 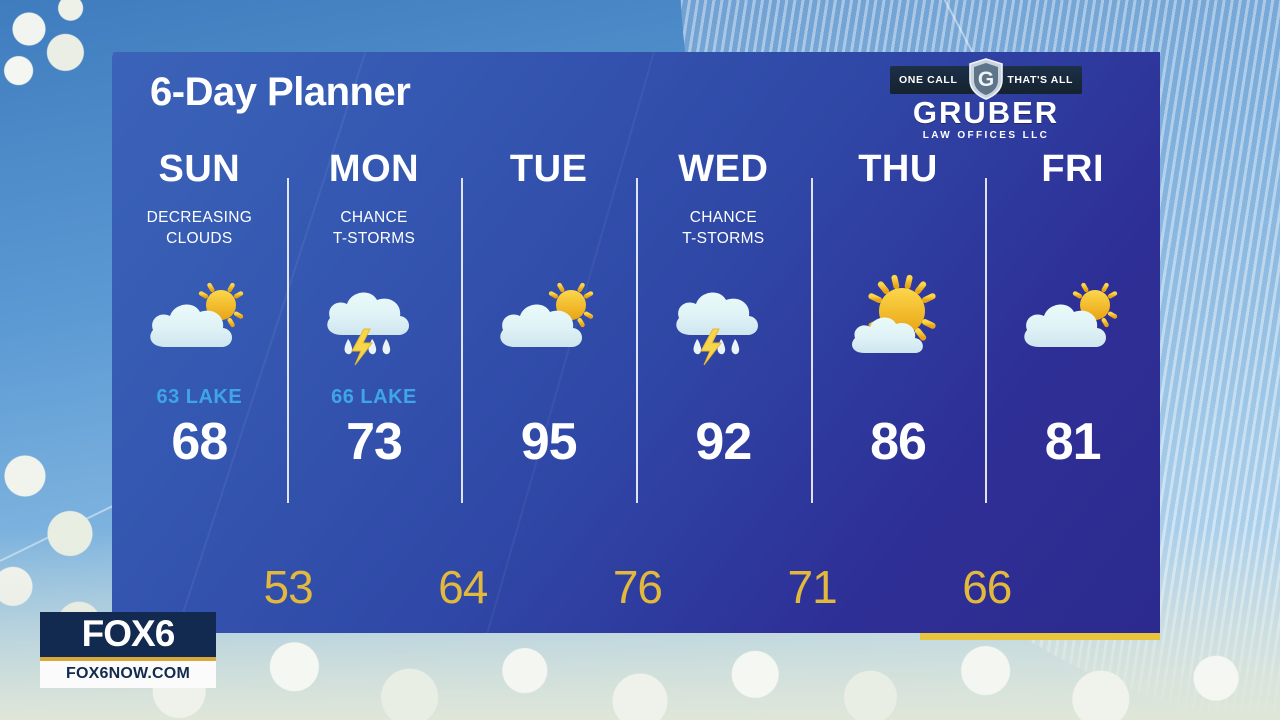 I want to click on low-temperature: 66, so click(x=987, y=587).